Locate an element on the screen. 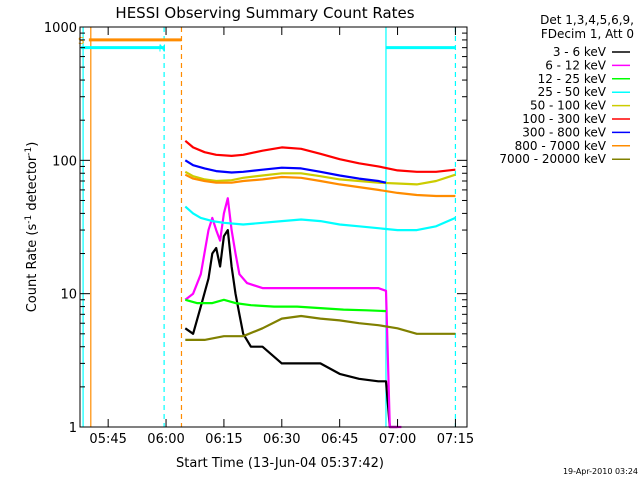  legend-label-8: 7000 - 20000 keV is located at coordinates (552, 159).